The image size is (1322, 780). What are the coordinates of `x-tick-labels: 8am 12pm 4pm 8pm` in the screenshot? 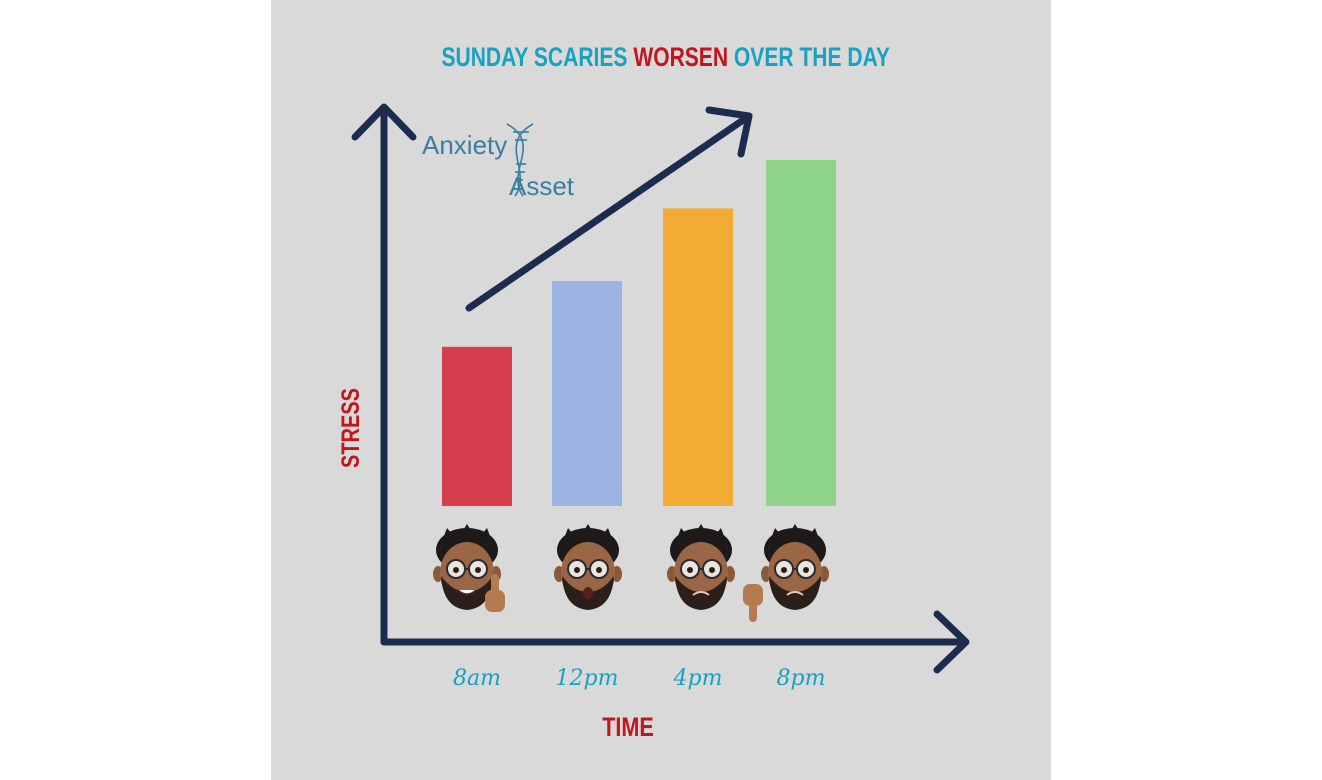 It's located at (639, 678).